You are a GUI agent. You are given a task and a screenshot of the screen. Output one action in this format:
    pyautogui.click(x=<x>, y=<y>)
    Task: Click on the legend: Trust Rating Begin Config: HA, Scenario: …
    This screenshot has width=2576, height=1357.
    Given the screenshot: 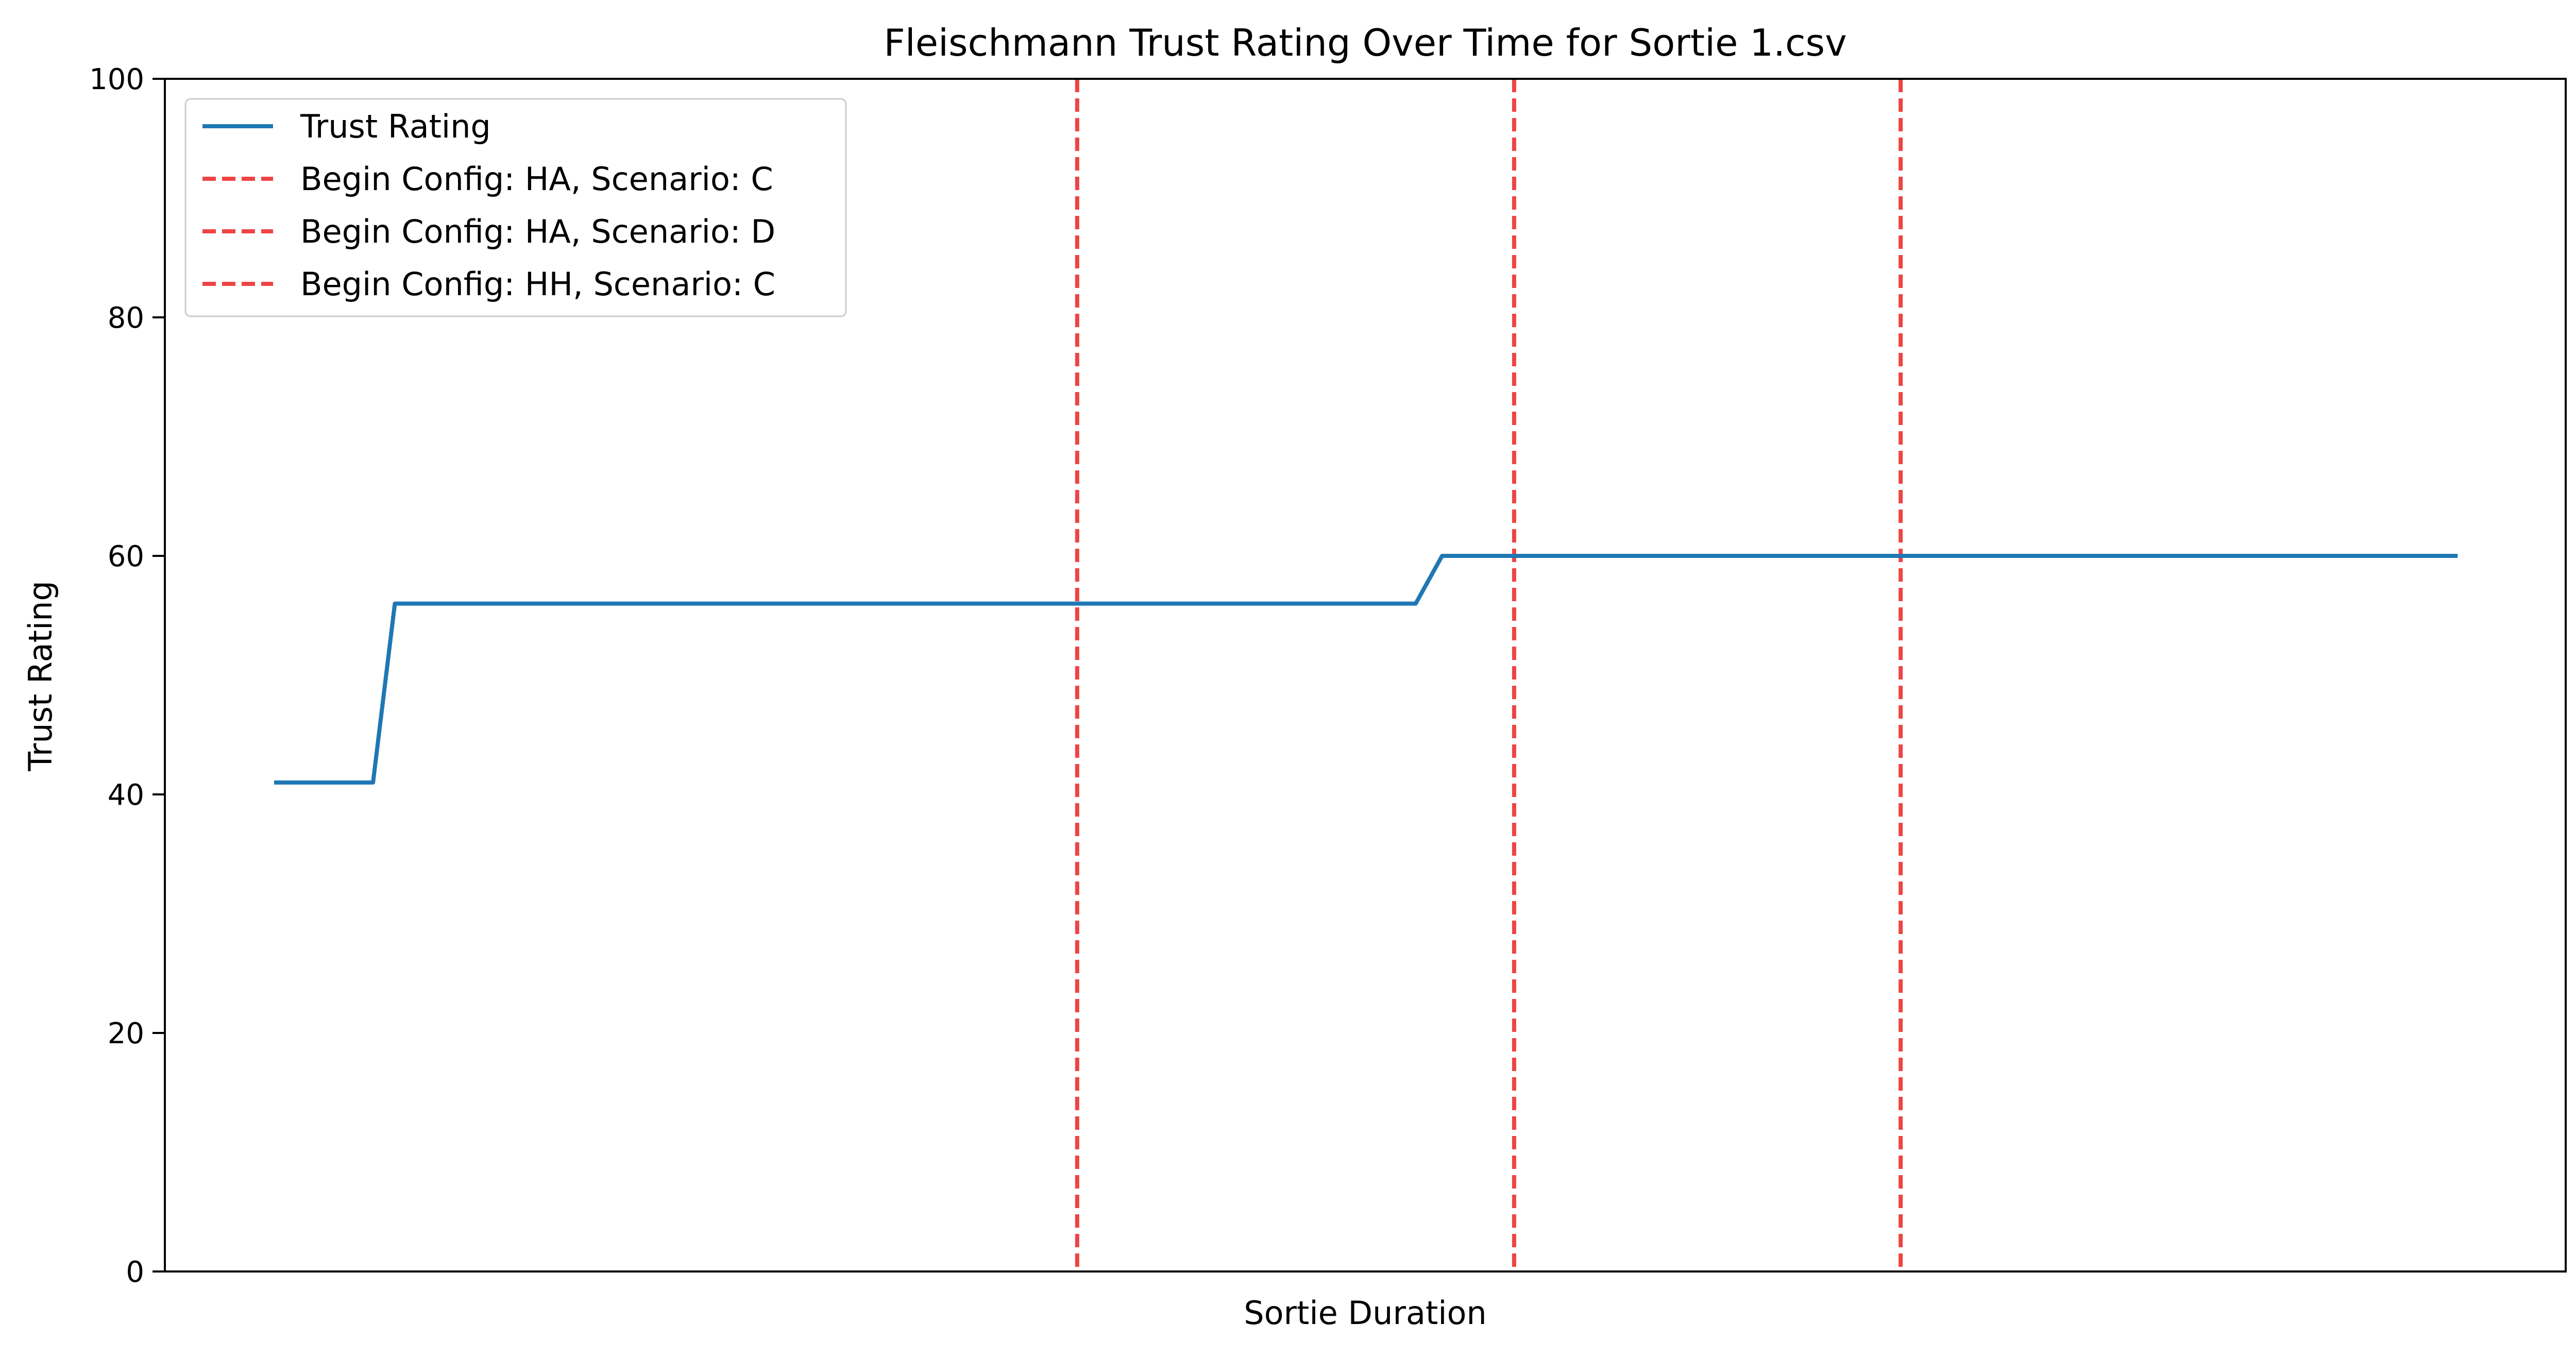 What is the action you would take?
    pyautogui.click(x=515, y=207)
    